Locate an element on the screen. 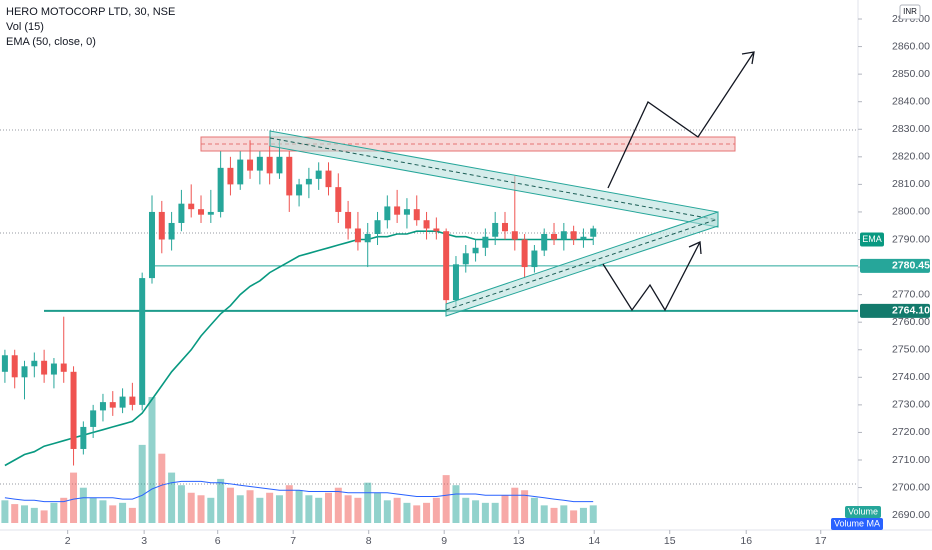 Image resolution: width=932 pixels, height=550 pixels. x-tick-label: 13 is located at coordinates (519, 541).